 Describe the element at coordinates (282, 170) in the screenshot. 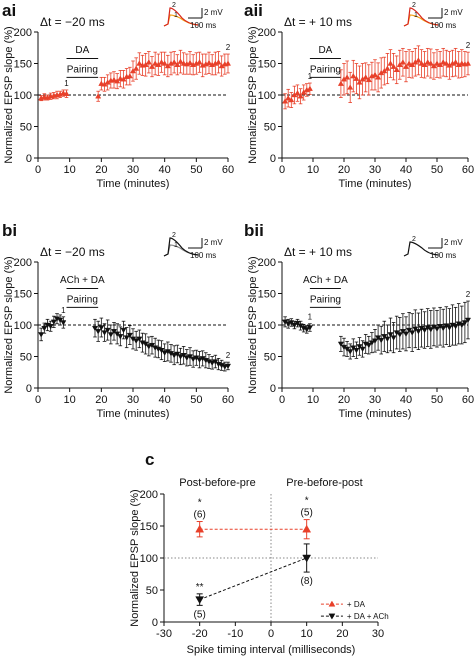

I see `x-tick-label-aii: 0` at that location.